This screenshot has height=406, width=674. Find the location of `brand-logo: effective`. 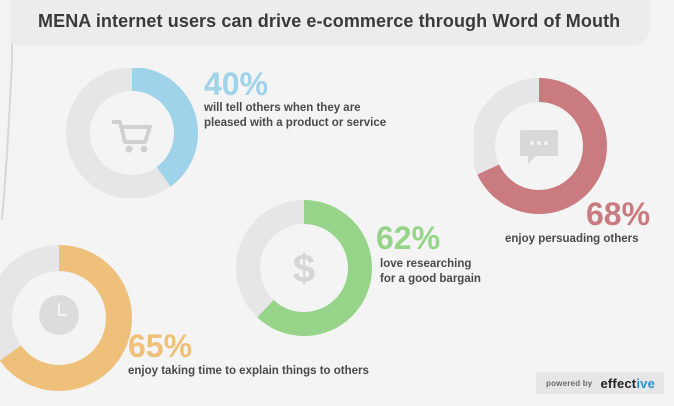

brand-logo: effective is located at coordinates (627, 383).